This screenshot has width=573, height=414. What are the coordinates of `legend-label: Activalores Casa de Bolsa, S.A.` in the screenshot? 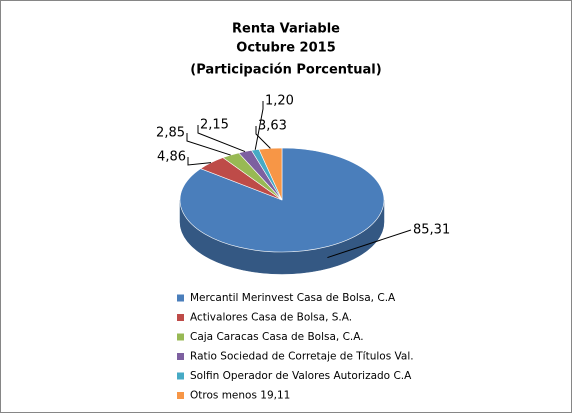 It's located at (271, 318).